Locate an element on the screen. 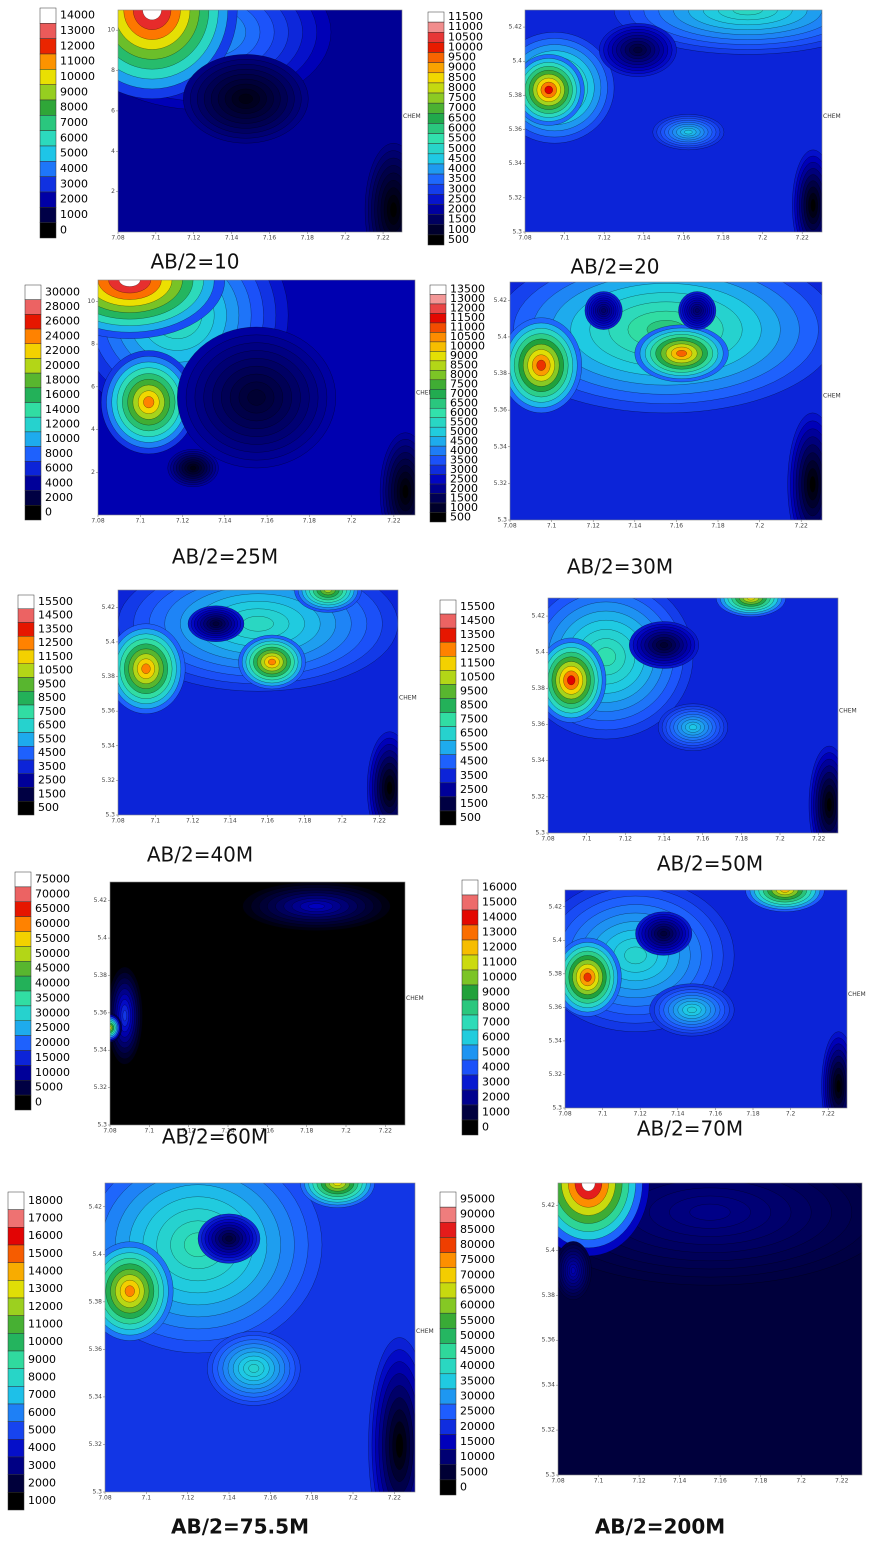 This screenshot has height=1544, width=870. colorbar-label: 6500 is located at coordinates (462, 117).